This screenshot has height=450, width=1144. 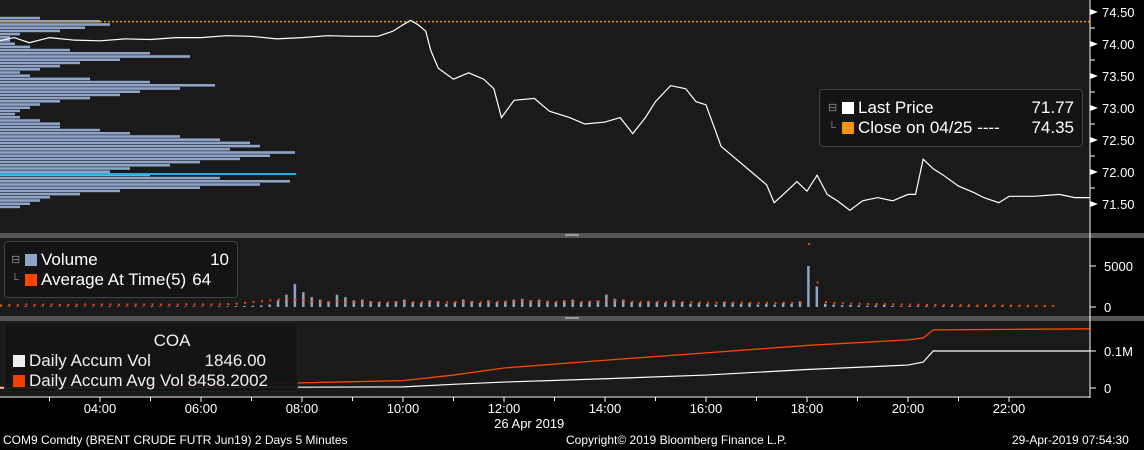 What do you see at coordinates (1118, 108) in the screenshot?
I see `price-tick-label: 73.00` at bounding box center [1118, 108].